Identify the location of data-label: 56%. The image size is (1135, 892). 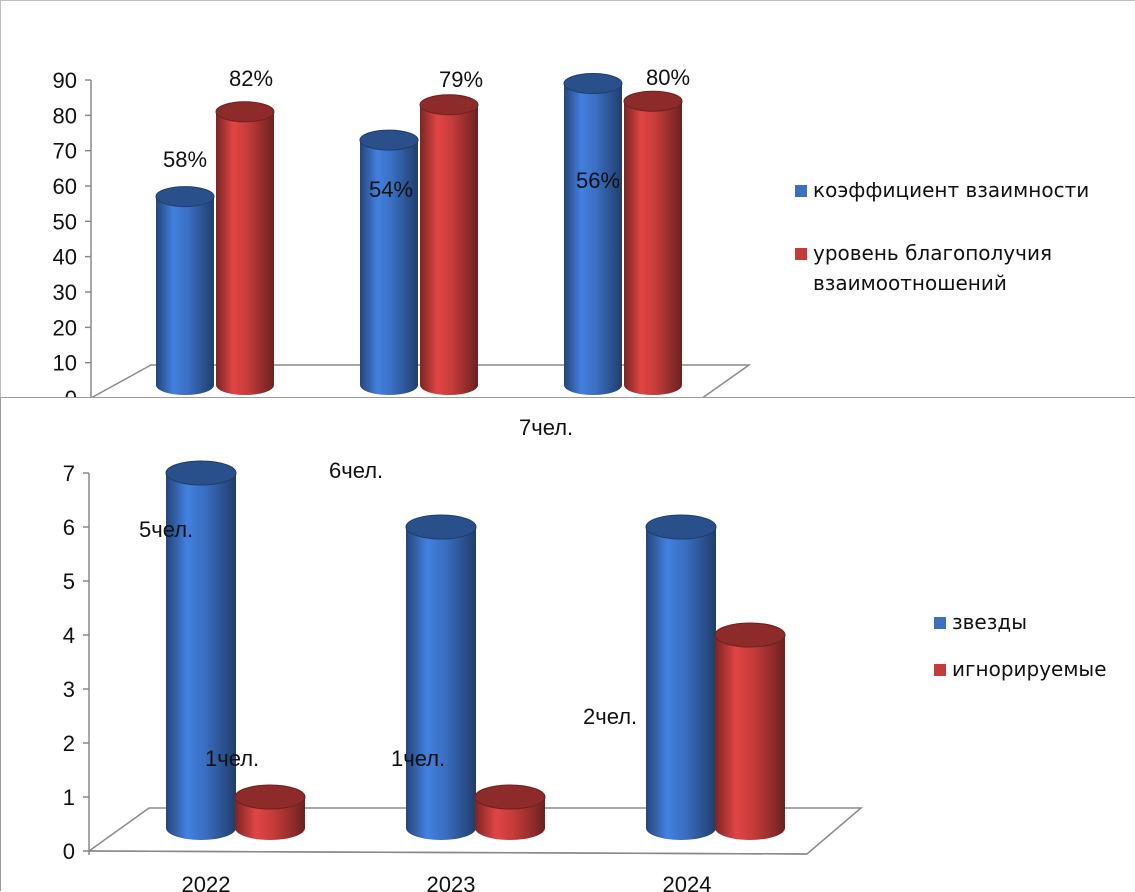
(598, 180).